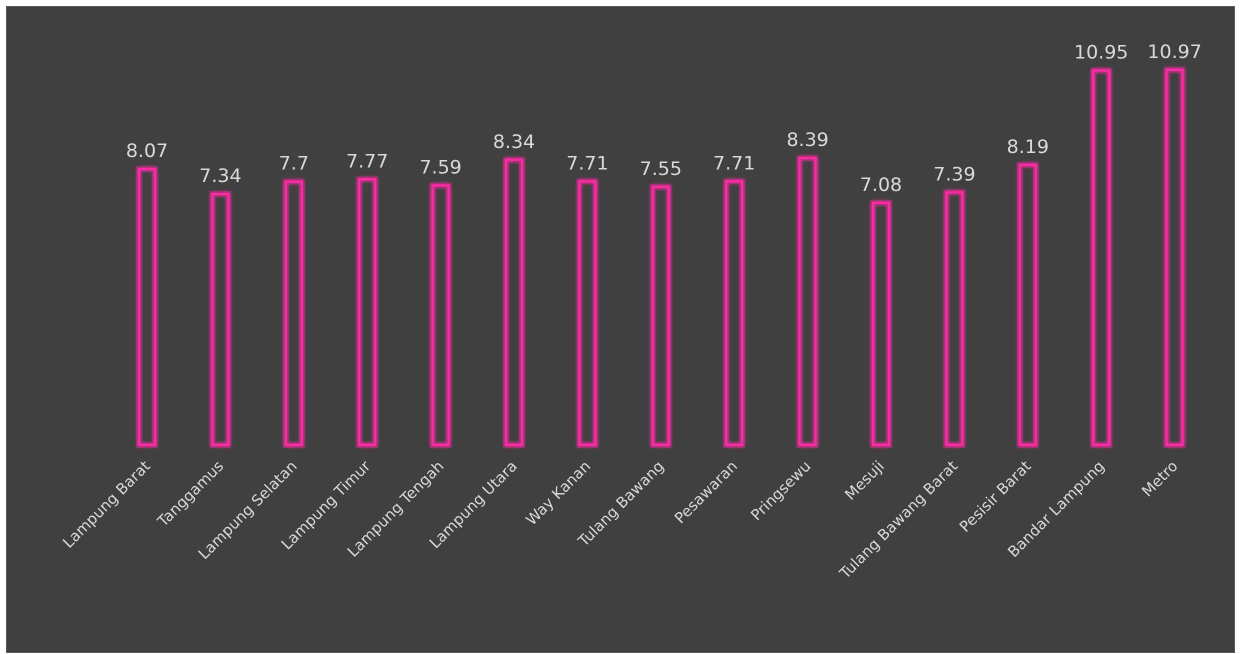  What do you see at coordinates (1174, 52) in the screenshot?
I see `value-label-metro: 10.97` at bounding box center [1174, 52].